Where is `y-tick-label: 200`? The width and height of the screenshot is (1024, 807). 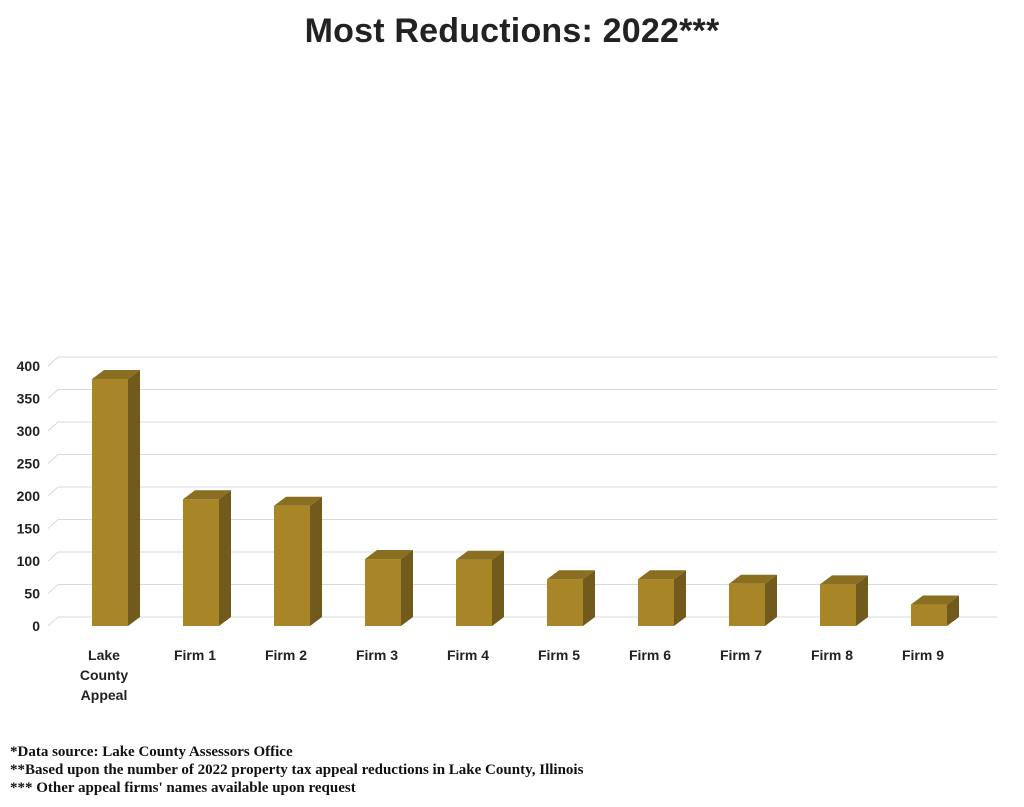
y-tick-label: 200 is located at coordinates (29, 496).